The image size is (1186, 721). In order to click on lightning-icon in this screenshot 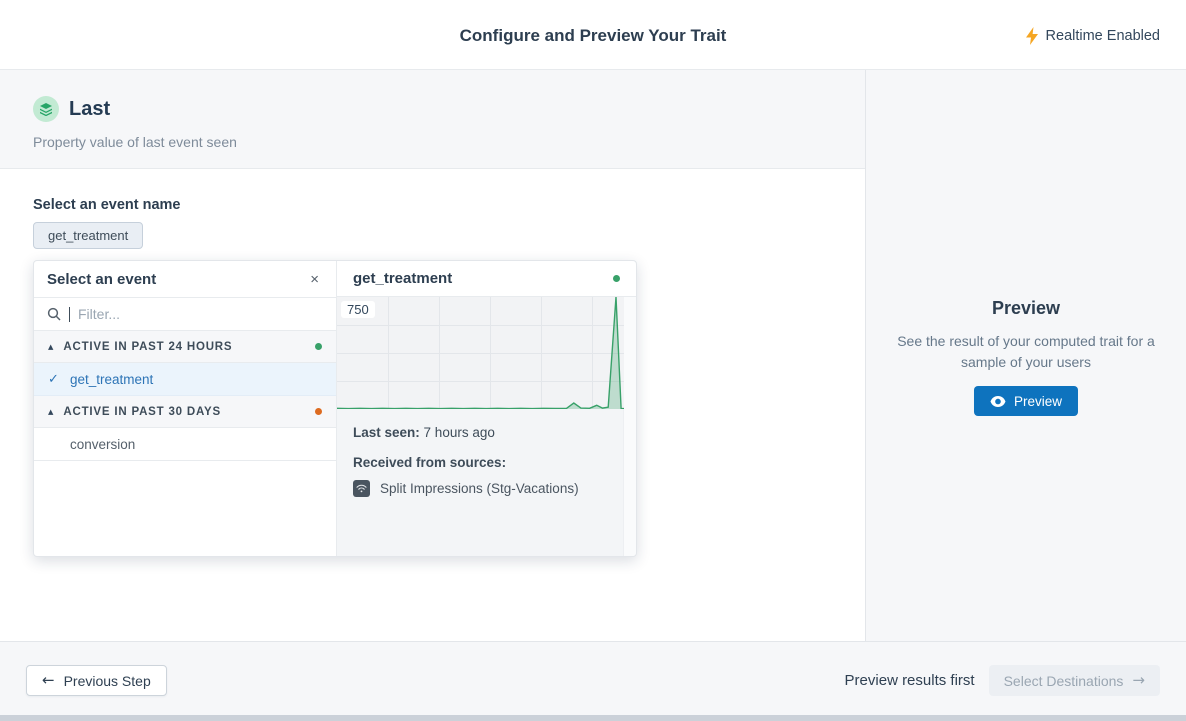, I will do `click(1032, 36)`.